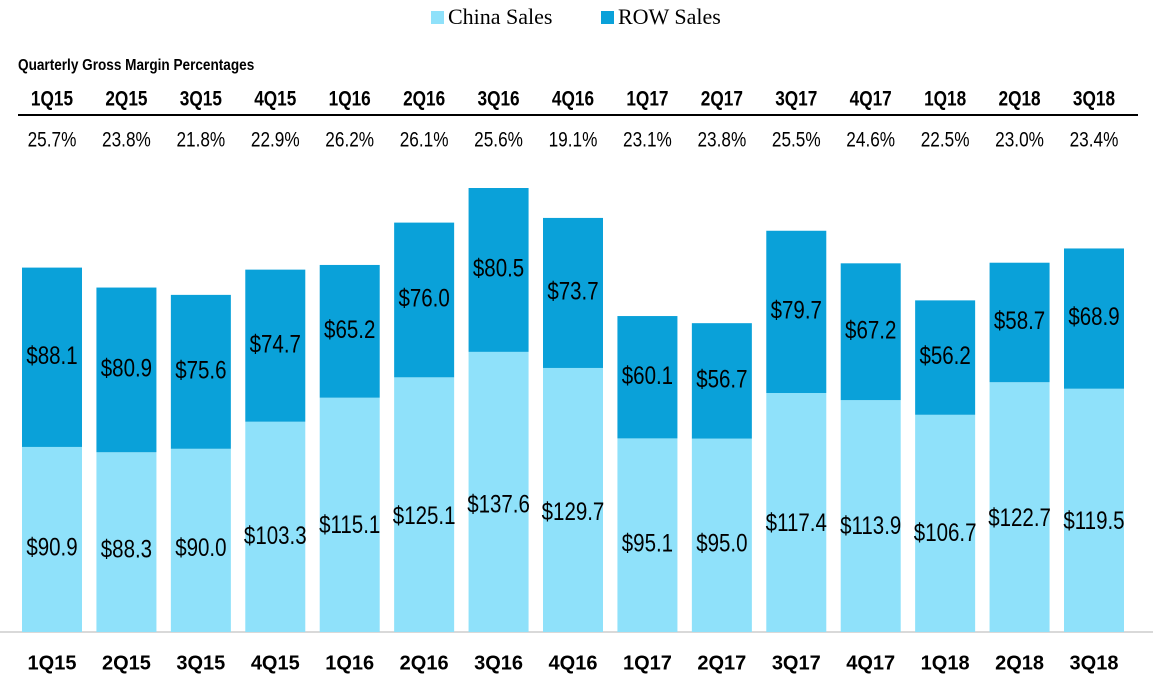  I want to click on table-header: 3Q18, so click(1094, 99).